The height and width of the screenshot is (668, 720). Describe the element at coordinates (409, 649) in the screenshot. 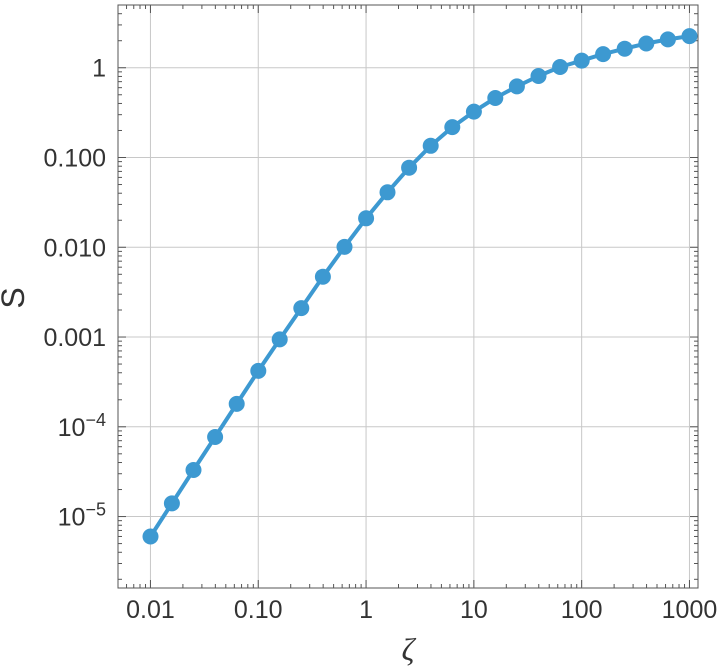

I see `x-axis-label: ζ` at that location.